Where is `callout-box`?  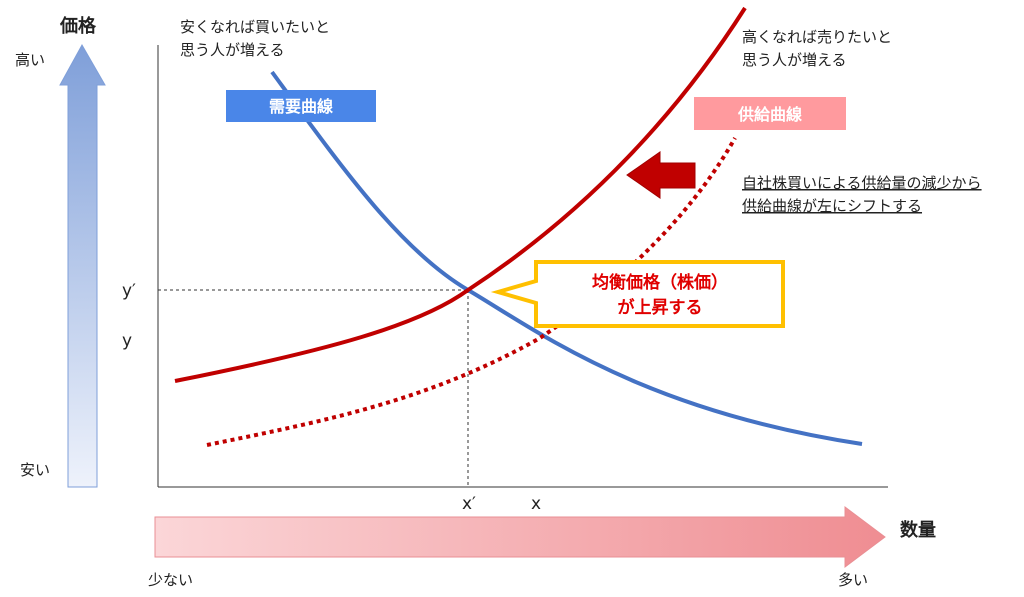 callout-box is located at coordinates (637, 294).